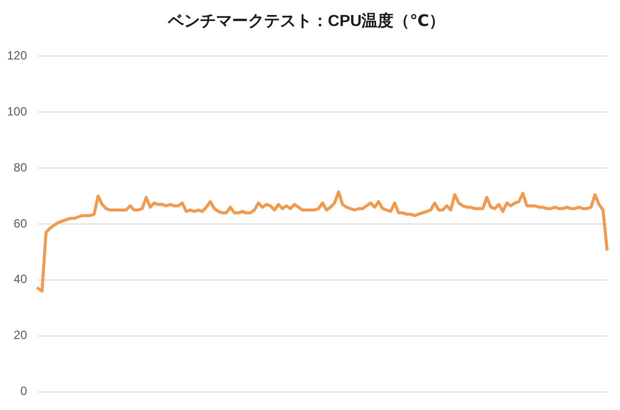  Describe the element at coordinates (21, 167) in the screenshot. I see `y-tick-label: 80` at that location.